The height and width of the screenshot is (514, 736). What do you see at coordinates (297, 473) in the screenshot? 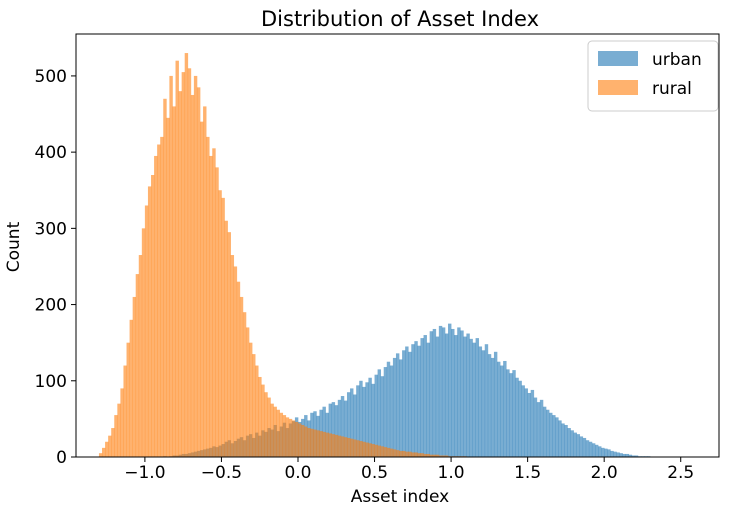
I see `x-tick-label: 0.0` at bounding box center [297, 473].